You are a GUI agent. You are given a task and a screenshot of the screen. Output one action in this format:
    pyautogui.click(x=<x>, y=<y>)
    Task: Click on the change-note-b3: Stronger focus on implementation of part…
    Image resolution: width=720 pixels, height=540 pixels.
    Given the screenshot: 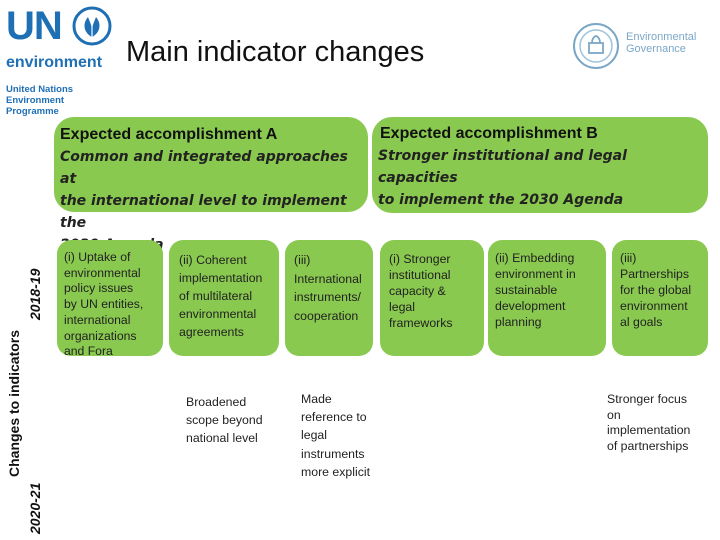 What is the action you would take?
    pyautogui.click(x=649, y=422)
    